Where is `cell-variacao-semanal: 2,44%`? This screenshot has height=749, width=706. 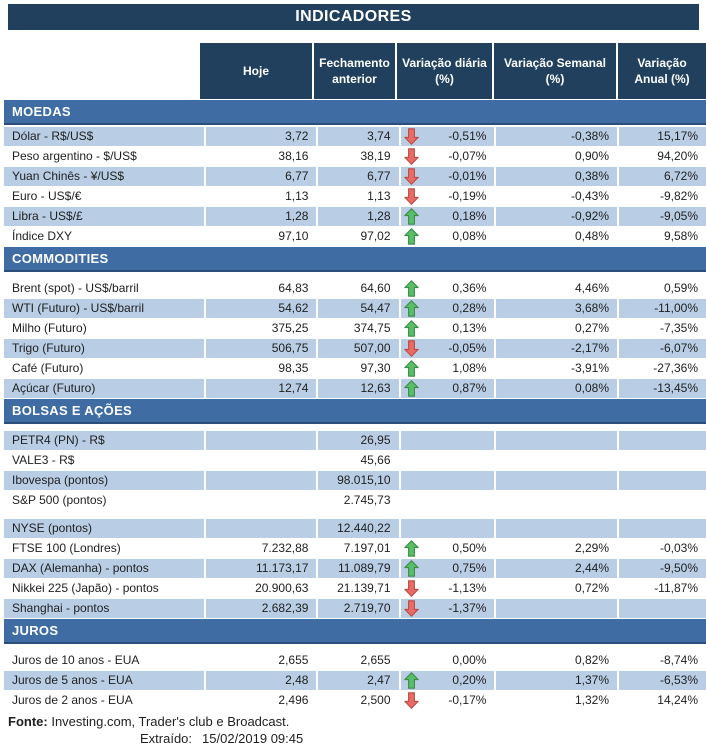 cell-variacao-semanal: 2,44% is located at coordinates (557, 568).